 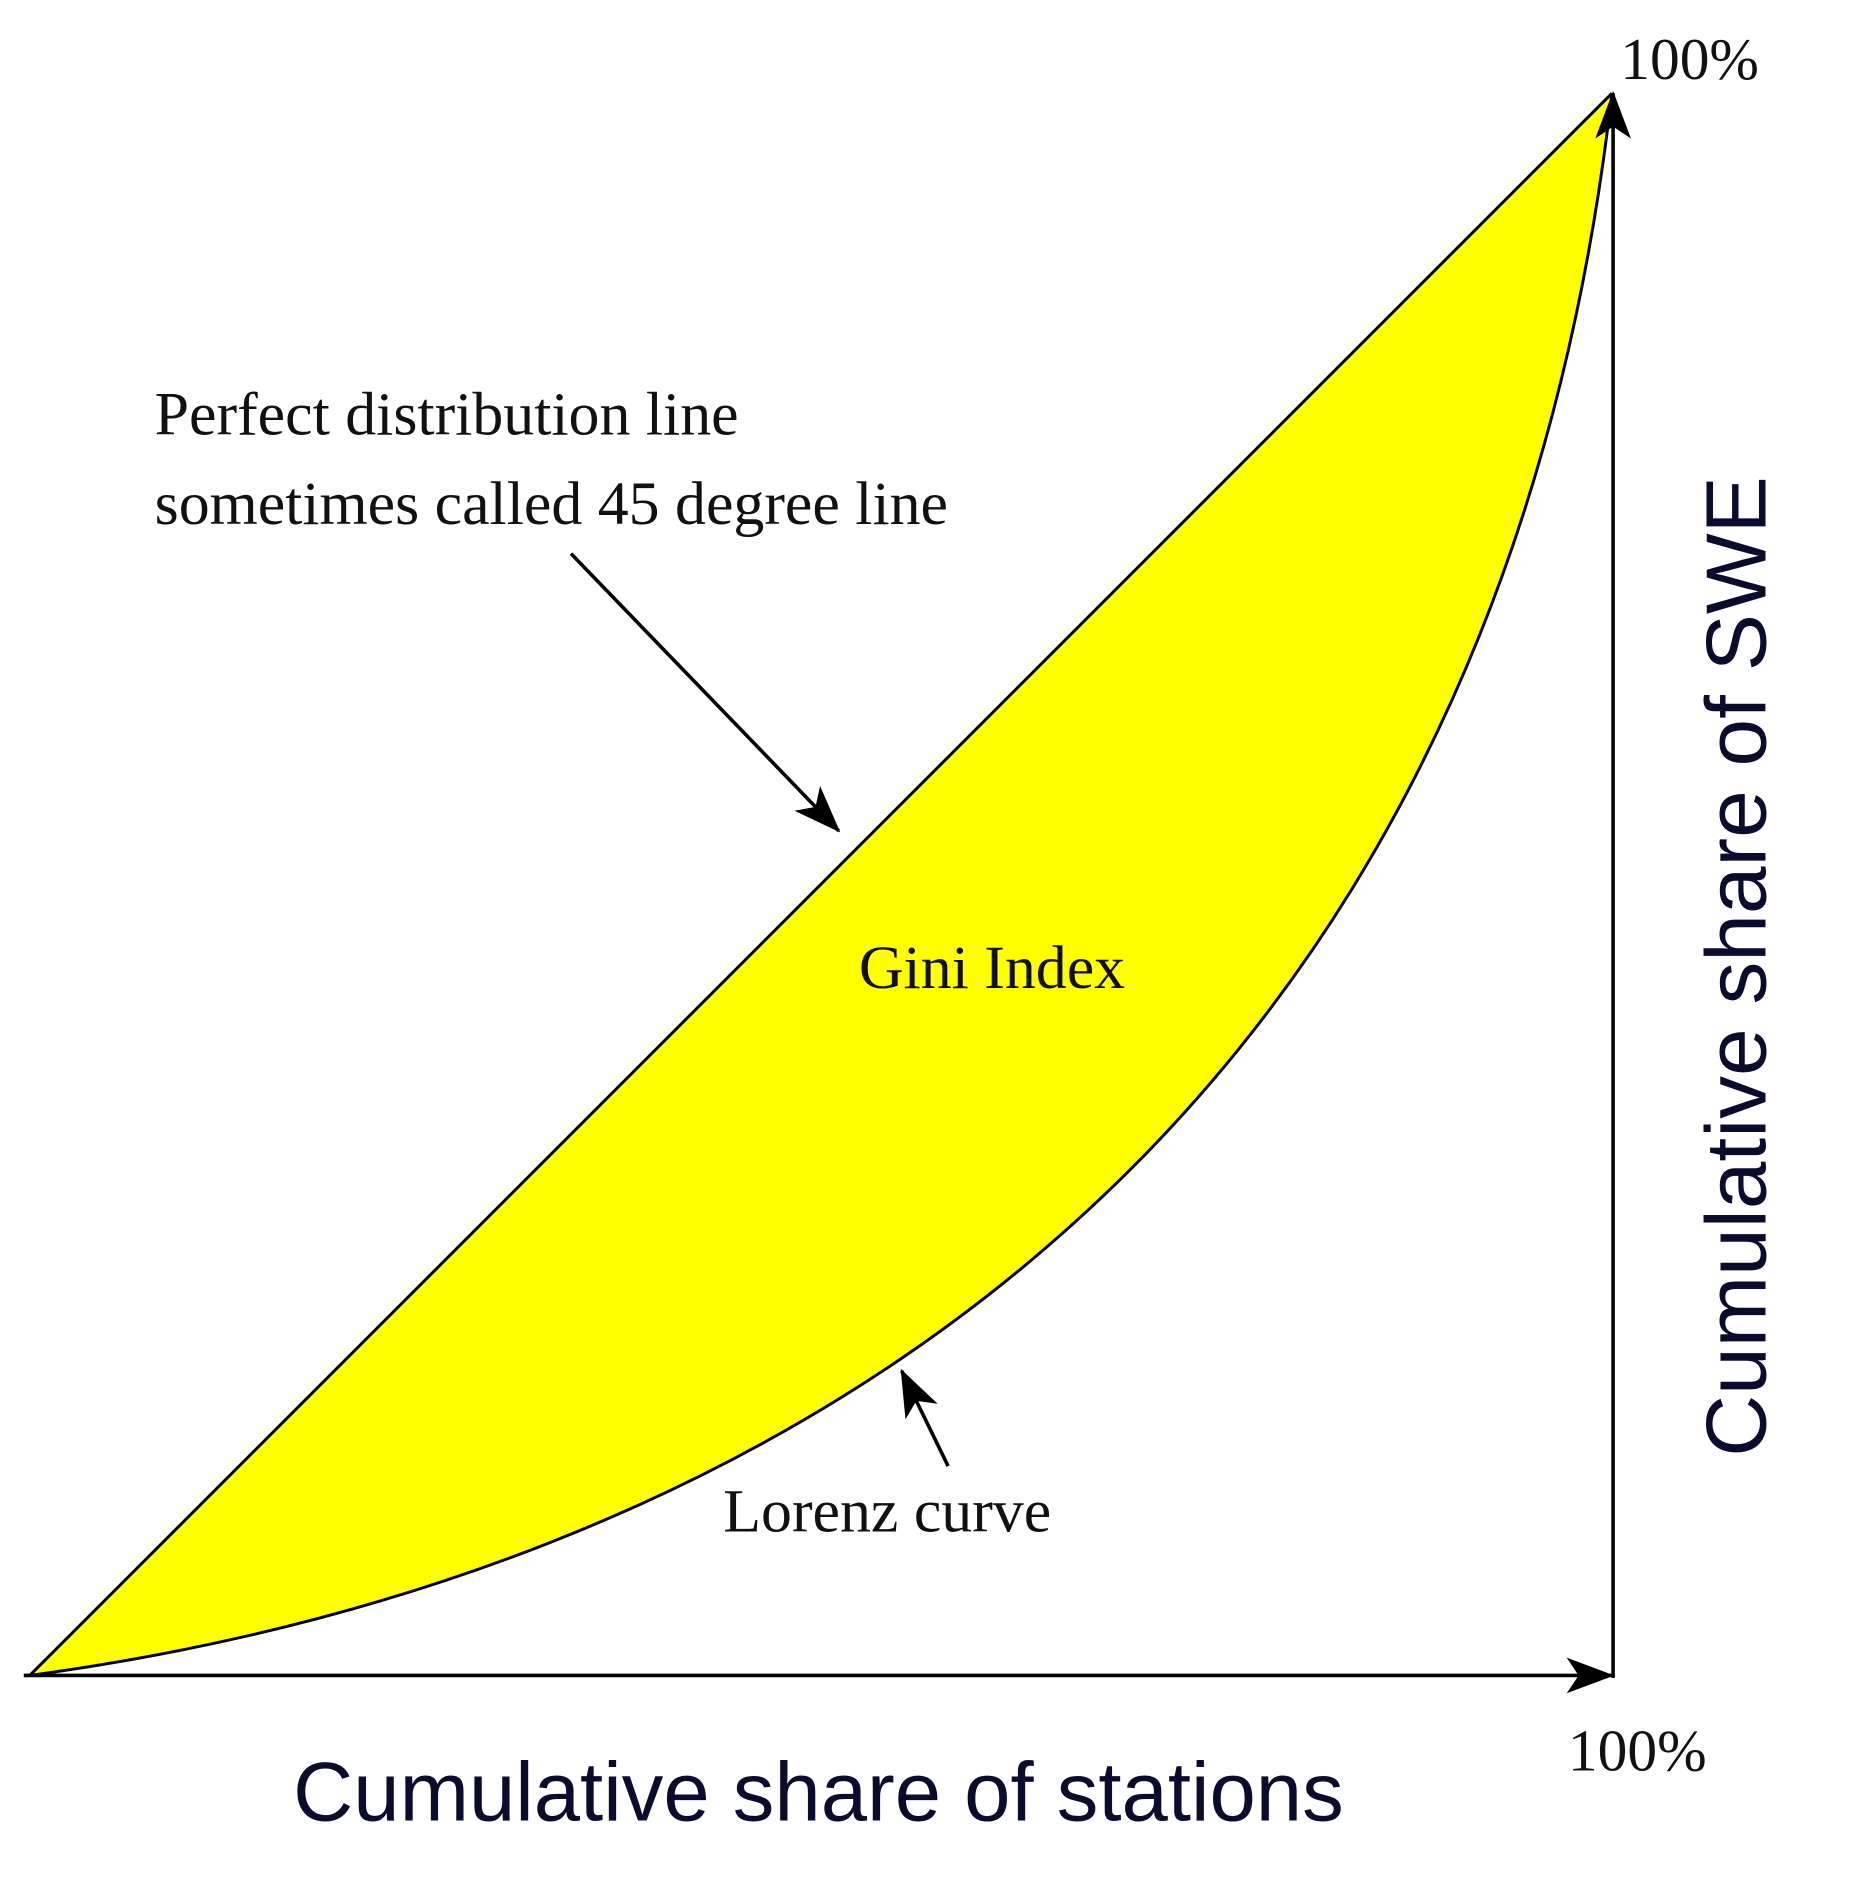 What do you see at coordinates (925, 1417) in the screenshot?
I see `lorenz-pointer` at bounding box center [925, 1417].